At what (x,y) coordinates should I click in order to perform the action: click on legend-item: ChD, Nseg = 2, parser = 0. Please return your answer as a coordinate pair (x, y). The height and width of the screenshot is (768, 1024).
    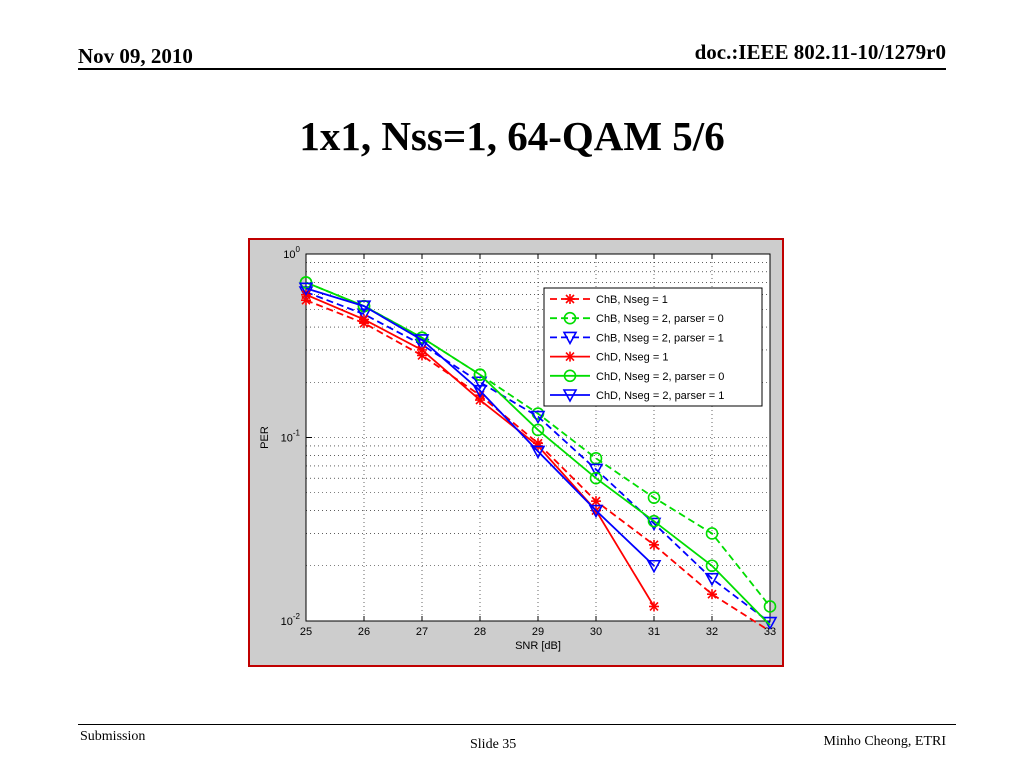
    Looking at the image, I should click on (637, 376).